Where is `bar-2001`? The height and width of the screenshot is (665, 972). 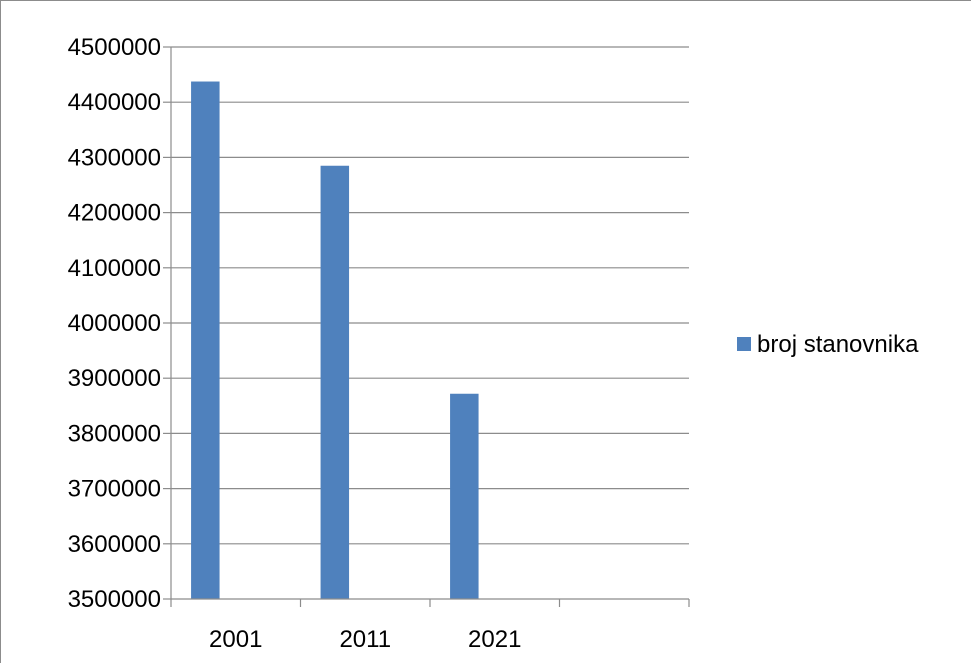
bar-2001 is located at coordinates (205, 340).